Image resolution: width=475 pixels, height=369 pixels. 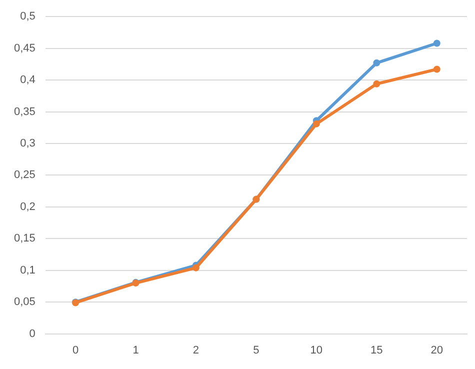 What do you see at coordinates (135, 350) in the screenshot?
I see `x-tick-label: 1` at bounding box center [135, 350].